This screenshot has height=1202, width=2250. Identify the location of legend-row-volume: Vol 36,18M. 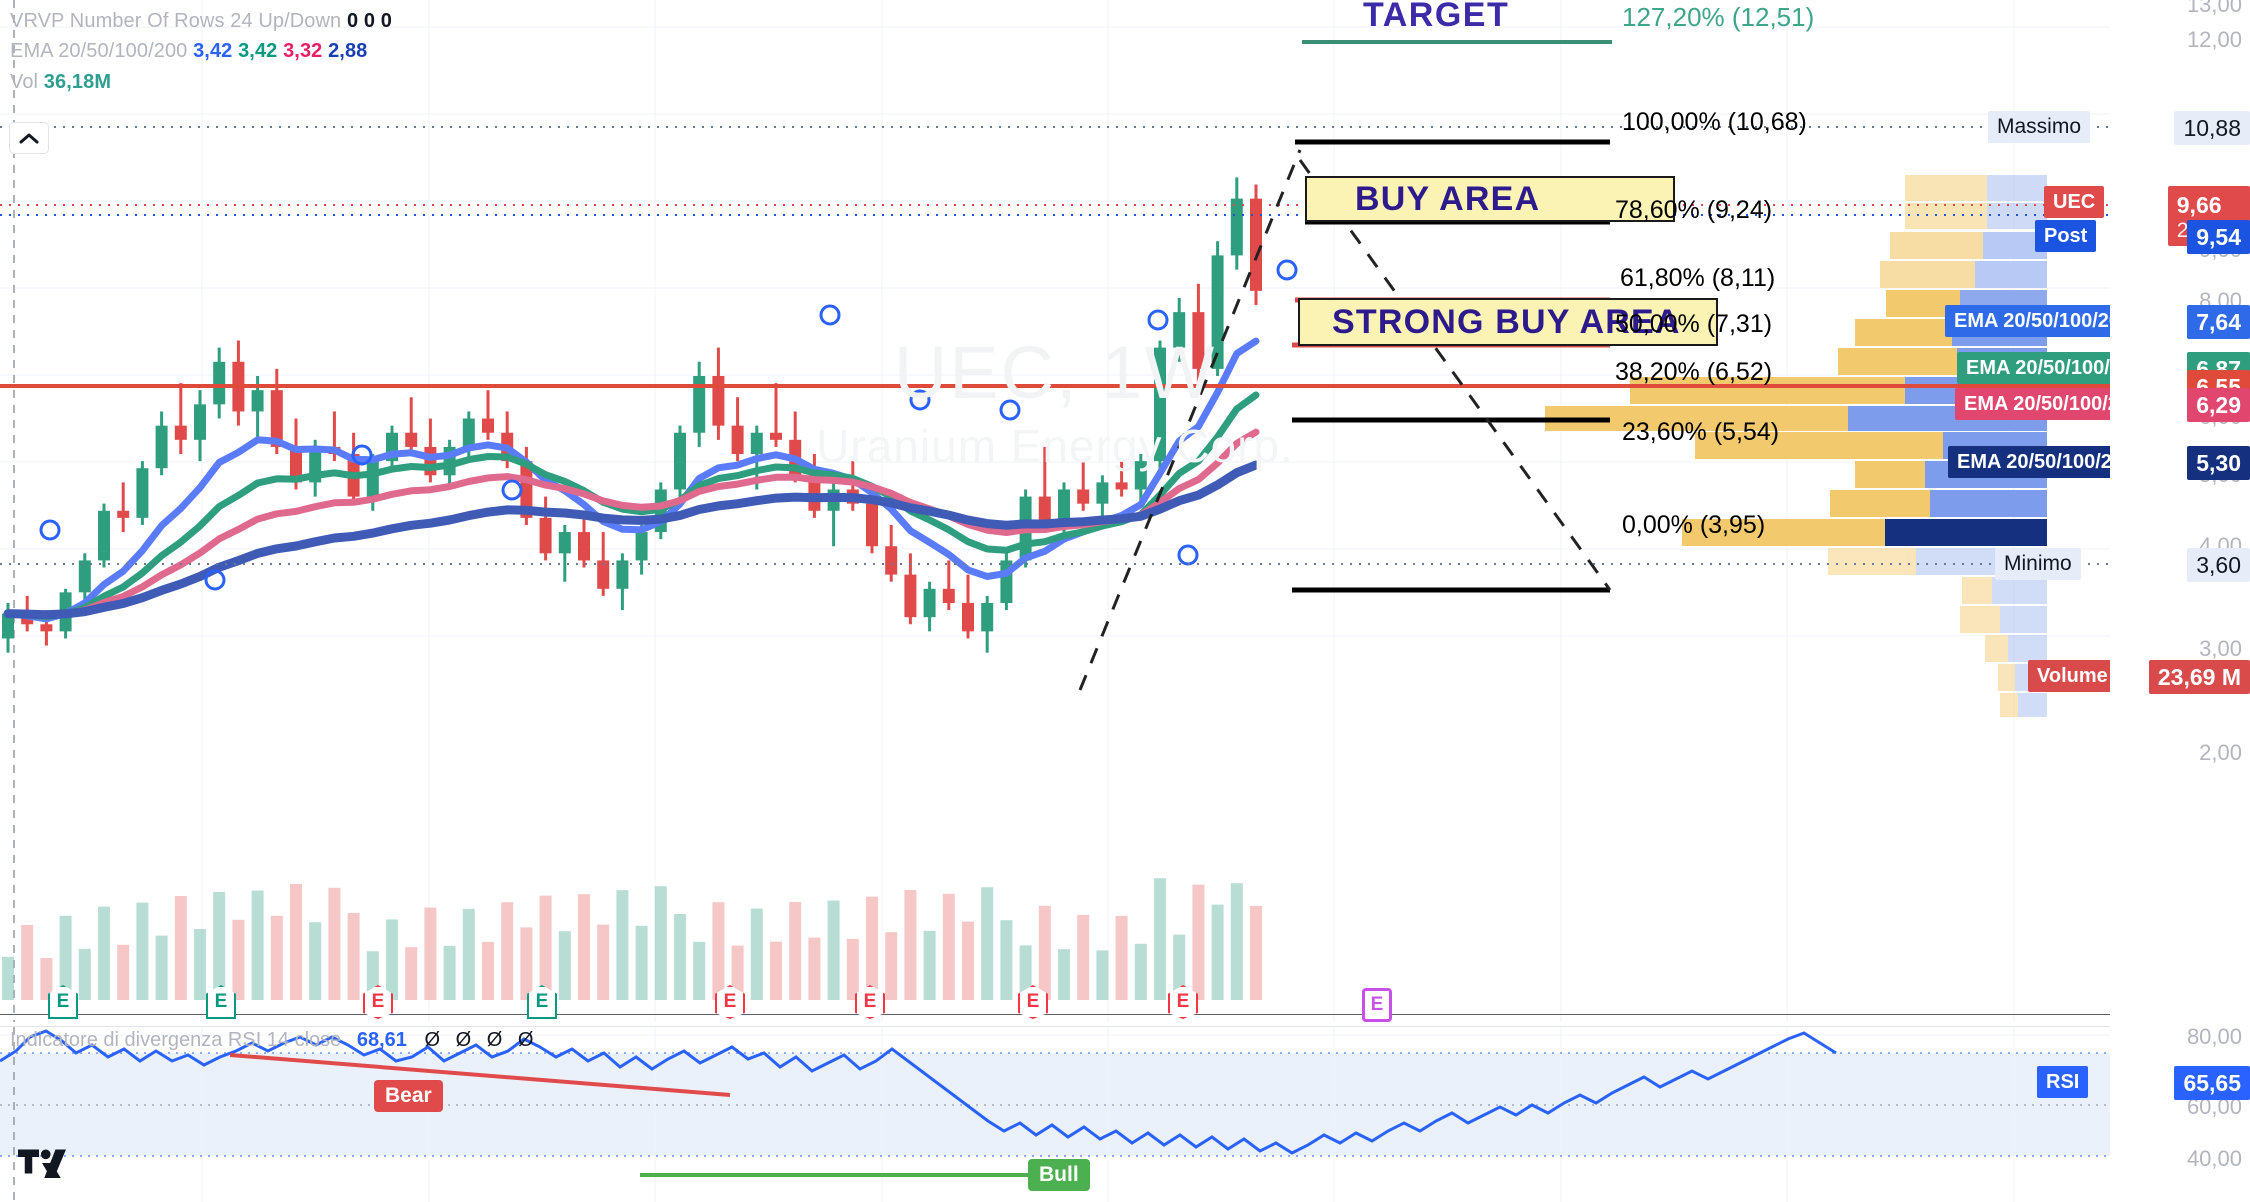
(201, 82).